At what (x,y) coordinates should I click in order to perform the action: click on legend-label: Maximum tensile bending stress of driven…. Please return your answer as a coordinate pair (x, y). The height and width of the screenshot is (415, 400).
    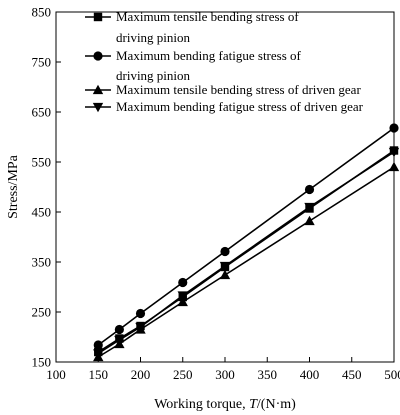
    Looking at the image, I should click on (238, 89).